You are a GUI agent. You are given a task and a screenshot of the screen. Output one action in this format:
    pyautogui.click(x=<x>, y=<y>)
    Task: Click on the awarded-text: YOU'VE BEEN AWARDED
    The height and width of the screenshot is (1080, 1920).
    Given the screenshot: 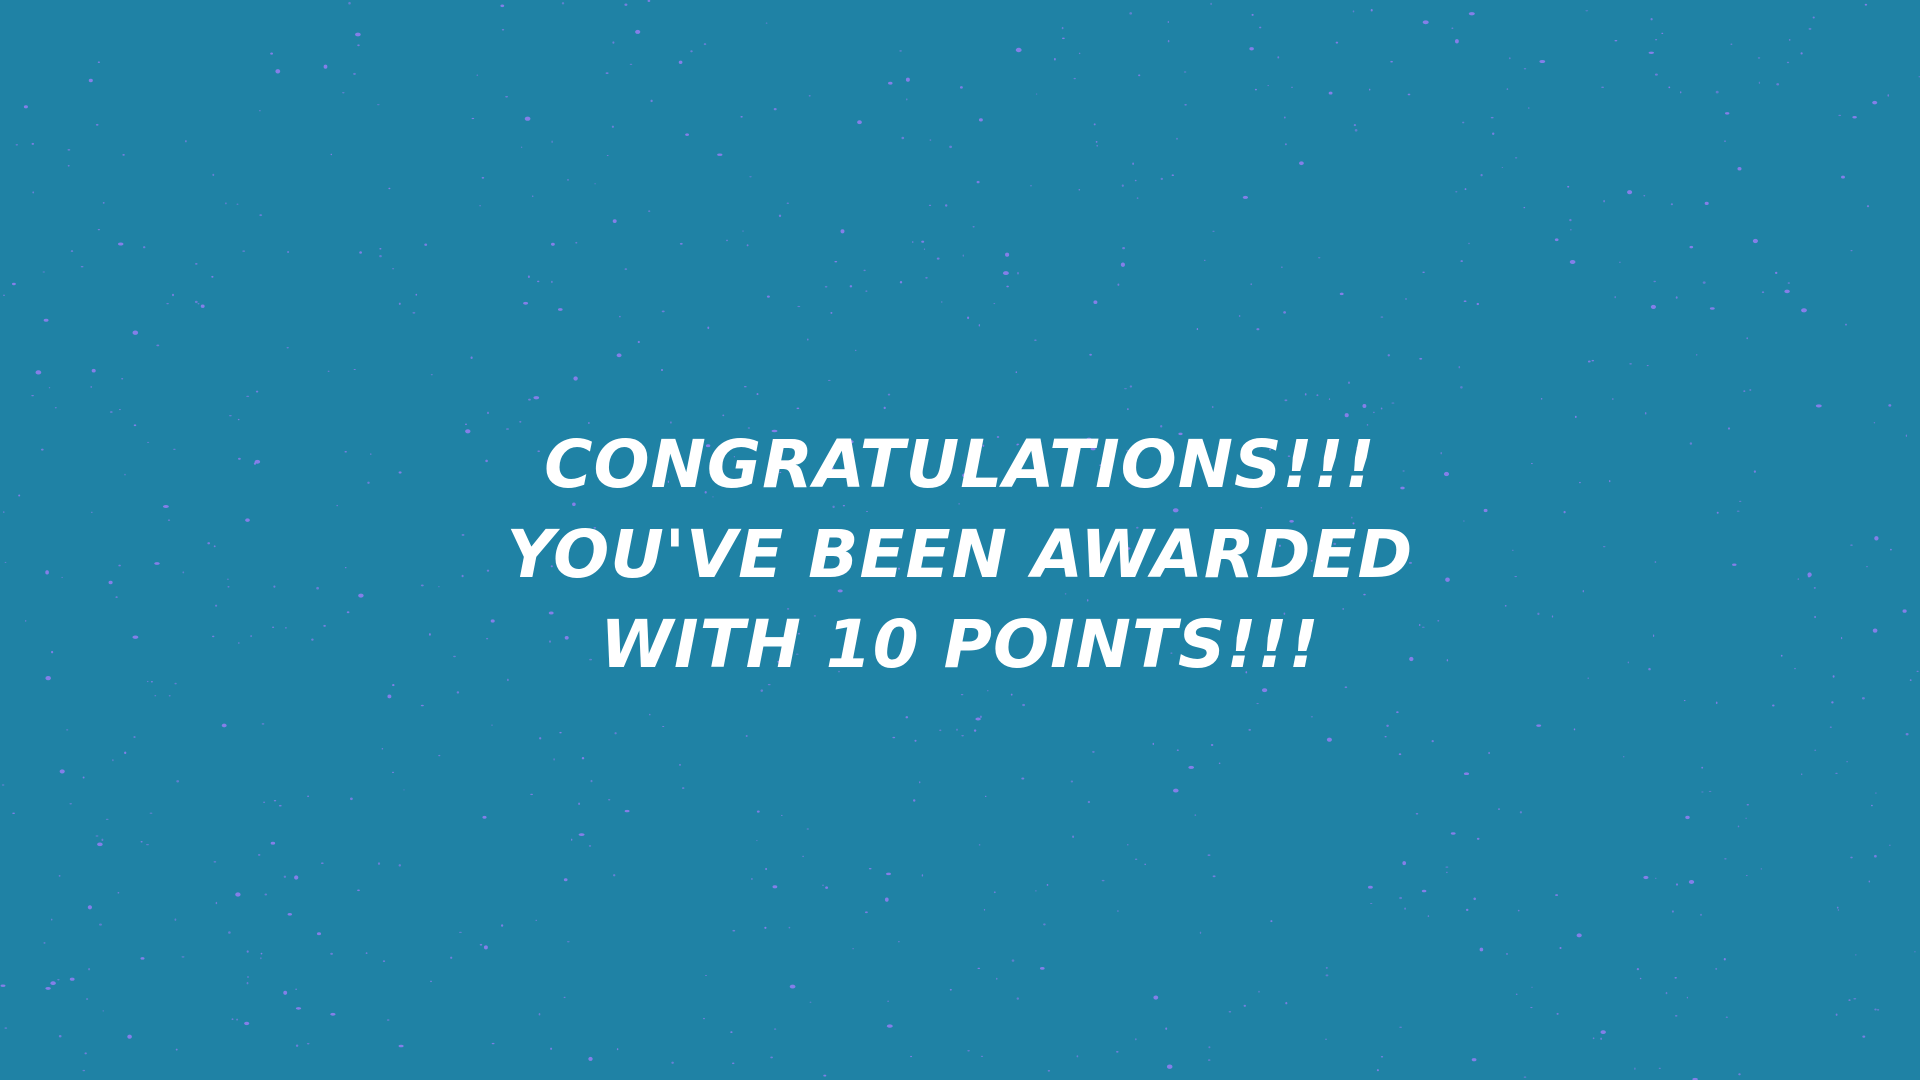 What is the action you would take?
    pyautogui.click(x=960, y=554)
    